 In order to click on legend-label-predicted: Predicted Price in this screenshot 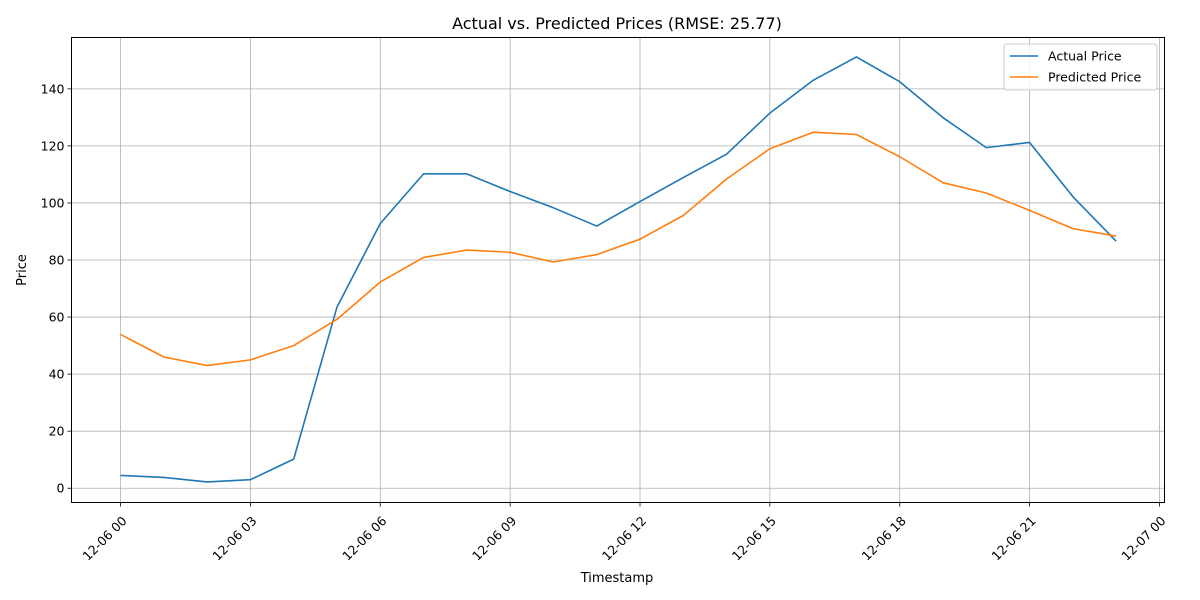, I will do `click(1094, 77)`.